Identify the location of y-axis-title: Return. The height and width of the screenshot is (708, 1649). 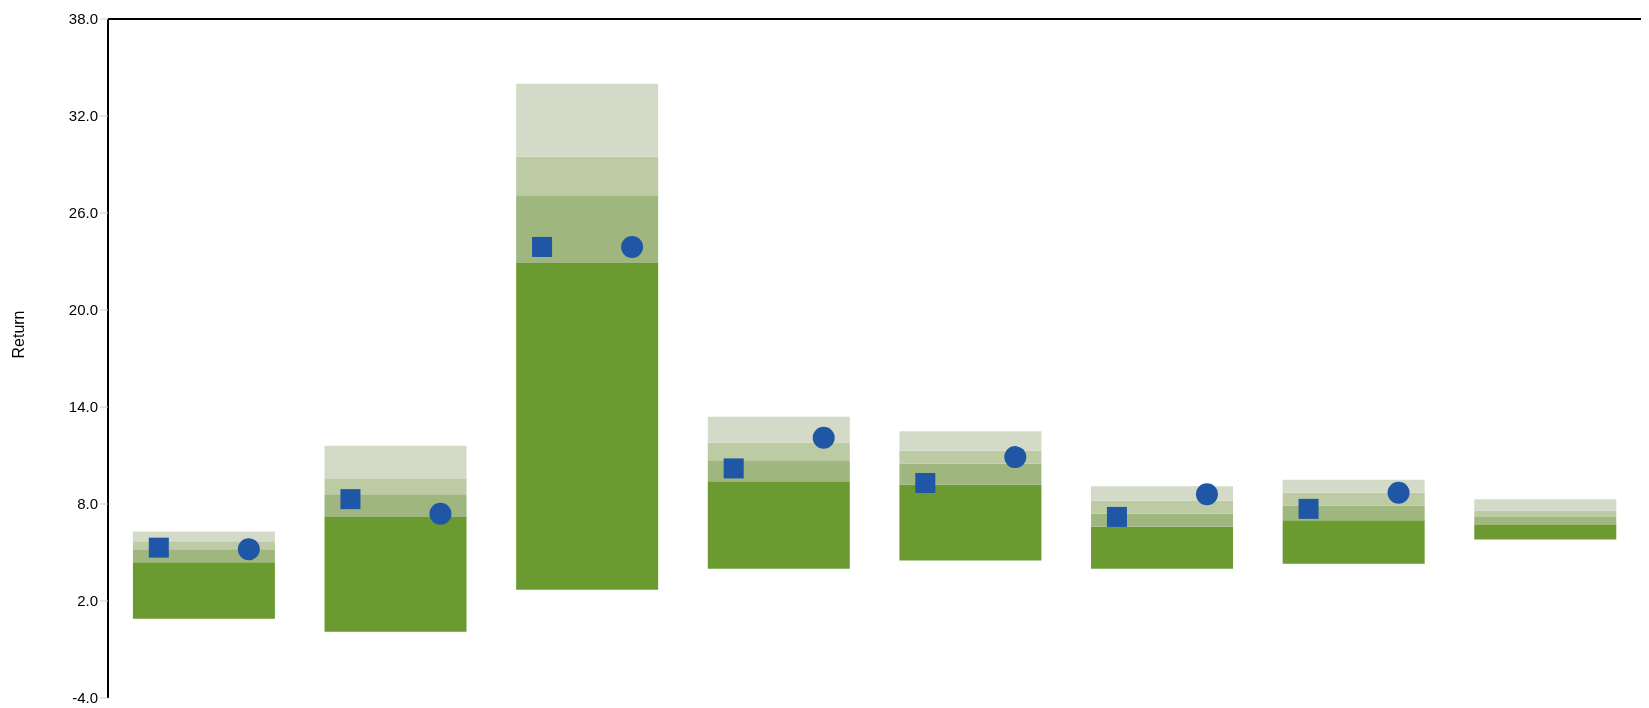
(18, 334).